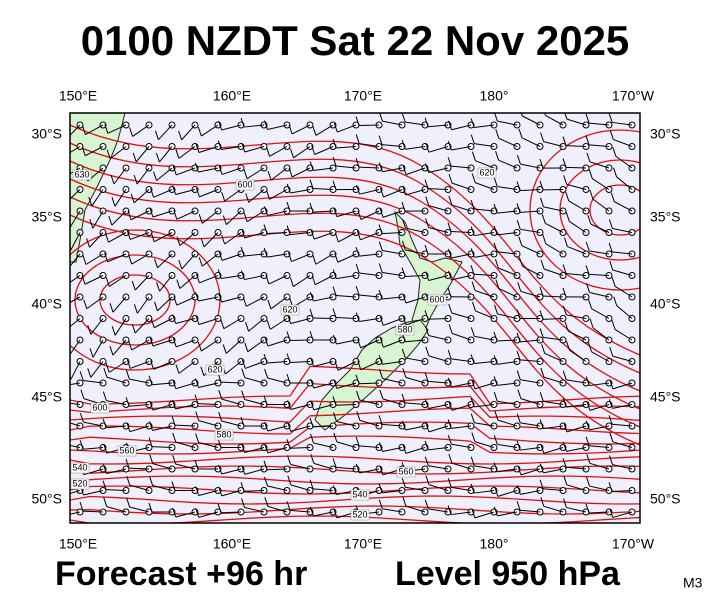  I want to click on contour-label: 540, so click(79, 467).